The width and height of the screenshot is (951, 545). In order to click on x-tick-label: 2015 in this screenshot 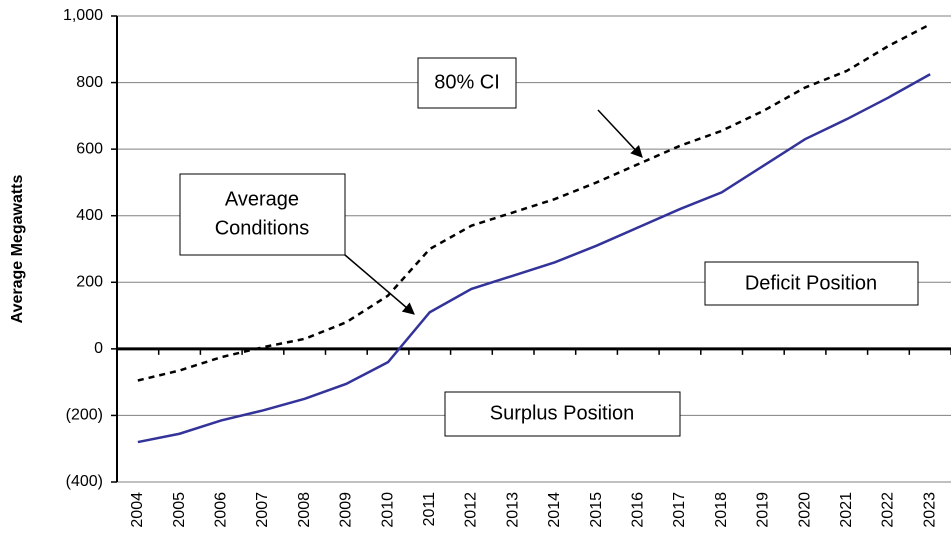, I will do `click(596, 510)`.